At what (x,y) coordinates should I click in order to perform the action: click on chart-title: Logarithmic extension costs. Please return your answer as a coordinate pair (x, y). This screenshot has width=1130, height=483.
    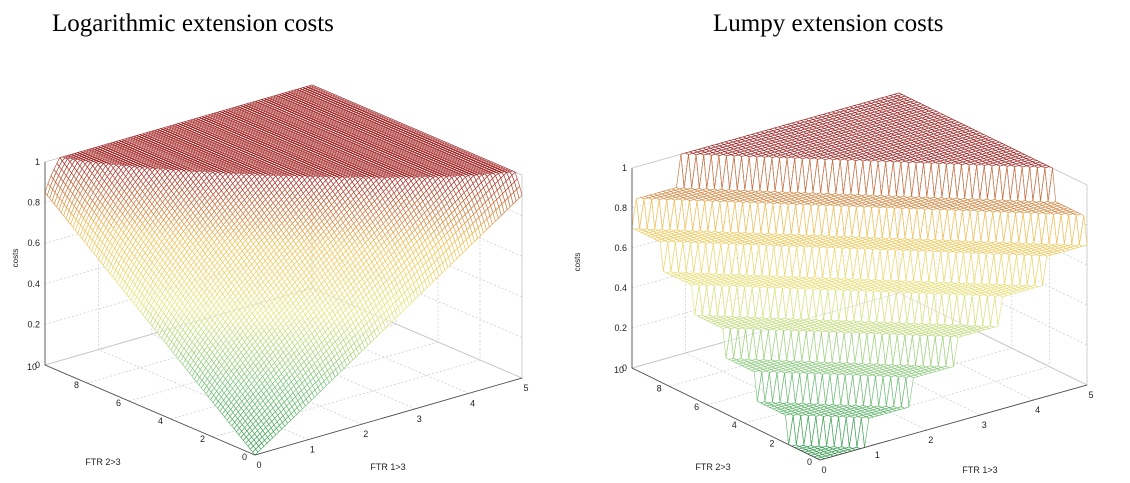
    Looking at the image, I should click on (193, 23).